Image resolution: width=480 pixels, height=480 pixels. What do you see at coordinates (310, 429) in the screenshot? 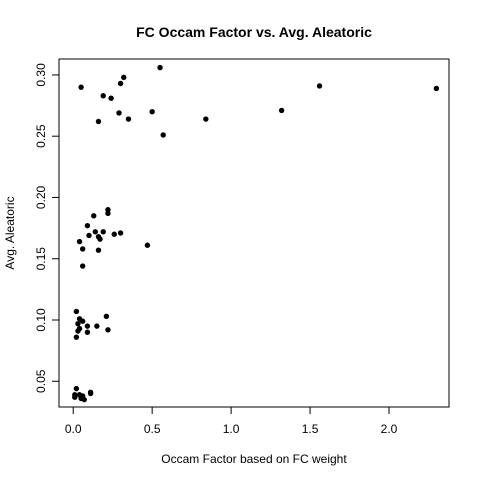
I see `x-tick-label: 1.5` at bounding box center [310, 429].